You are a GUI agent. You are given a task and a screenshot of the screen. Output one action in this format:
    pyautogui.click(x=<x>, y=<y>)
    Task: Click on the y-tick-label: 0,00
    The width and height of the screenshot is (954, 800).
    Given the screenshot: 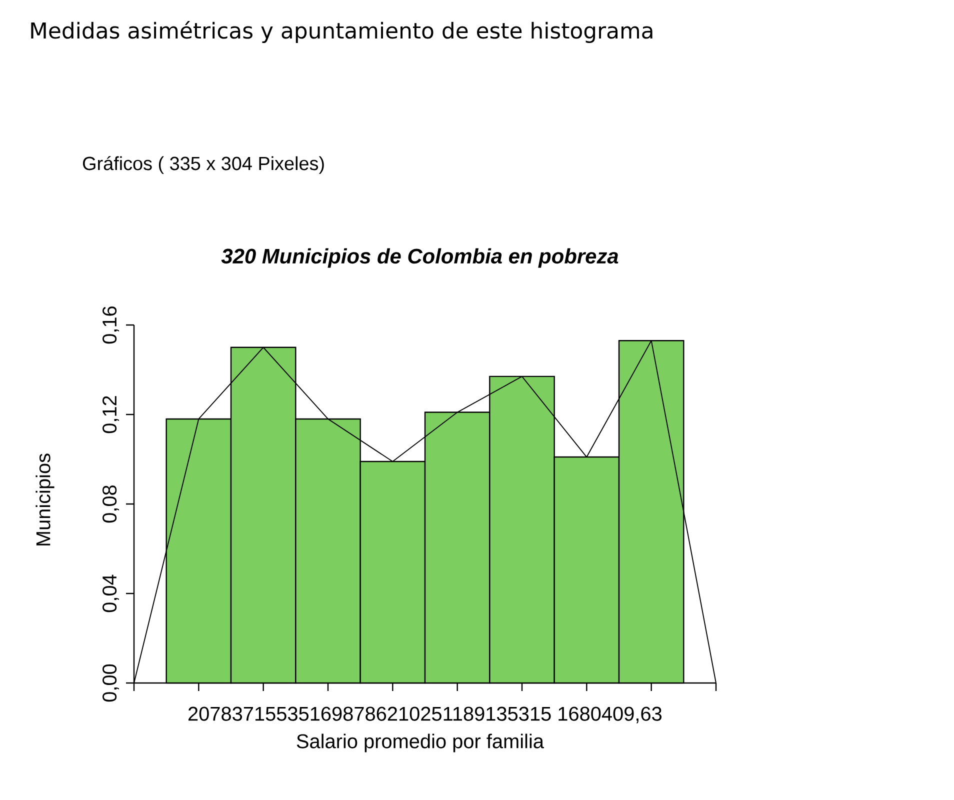 What is the action you would take?
    pyautogui.click(x=110, y=683)
    